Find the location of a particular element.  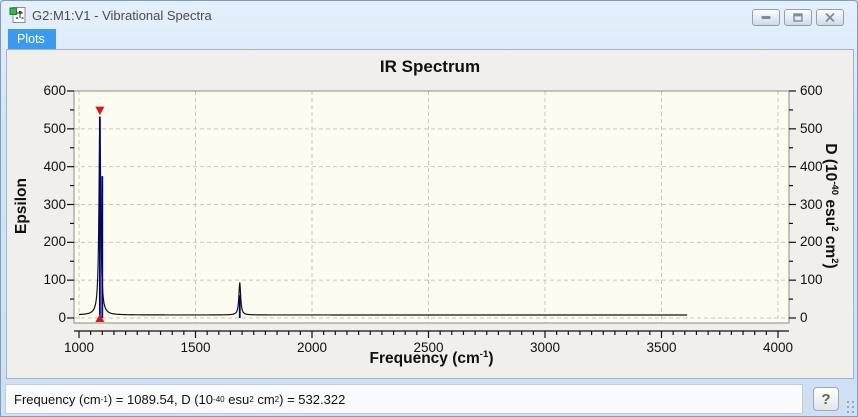

close-icon is located at coordinates (830, 17).